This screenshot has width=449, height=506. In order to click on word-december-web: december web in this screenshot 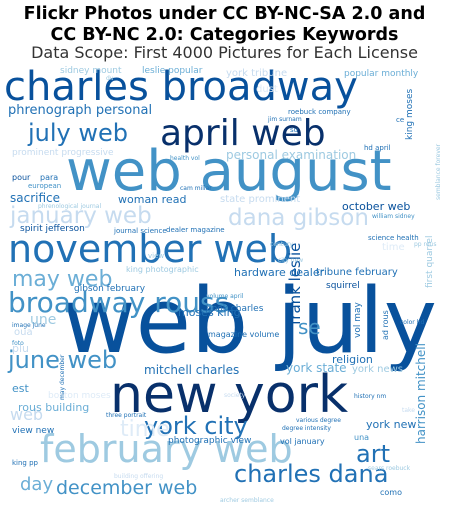, I will do `click(126, 488)`.